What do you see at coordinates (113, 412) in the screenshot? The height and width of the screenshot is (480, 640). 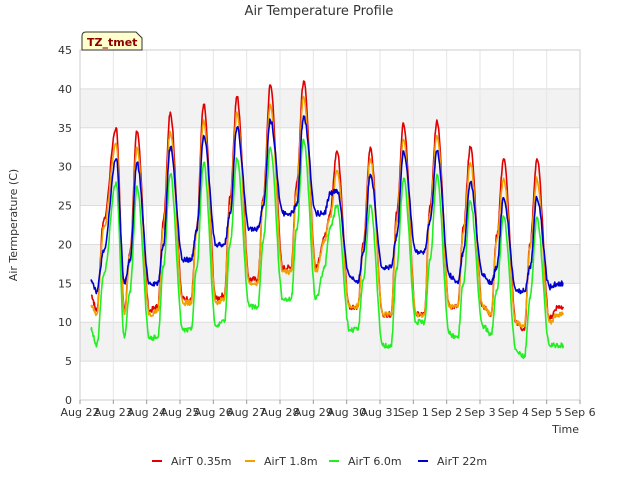 I see `x-tick-label: Aug 23` at bounding box center [113, 412].